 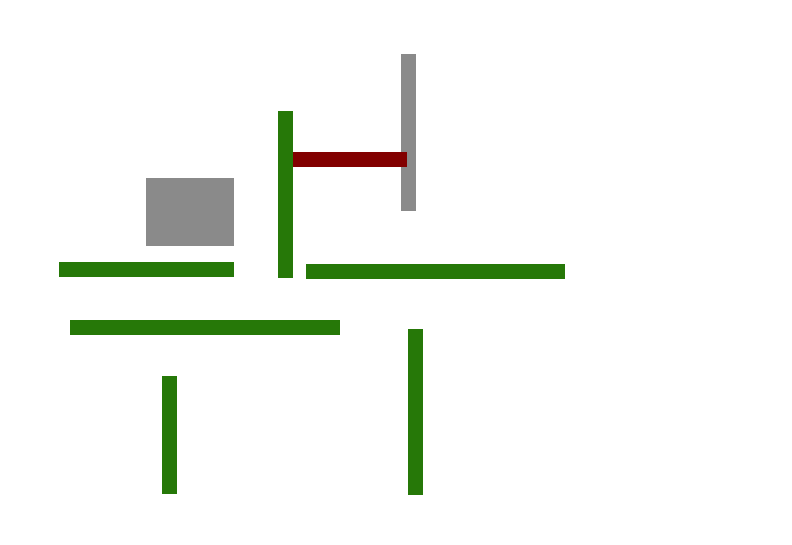 I want to click on red-horizontal-bar, so click(x=350, y=159).